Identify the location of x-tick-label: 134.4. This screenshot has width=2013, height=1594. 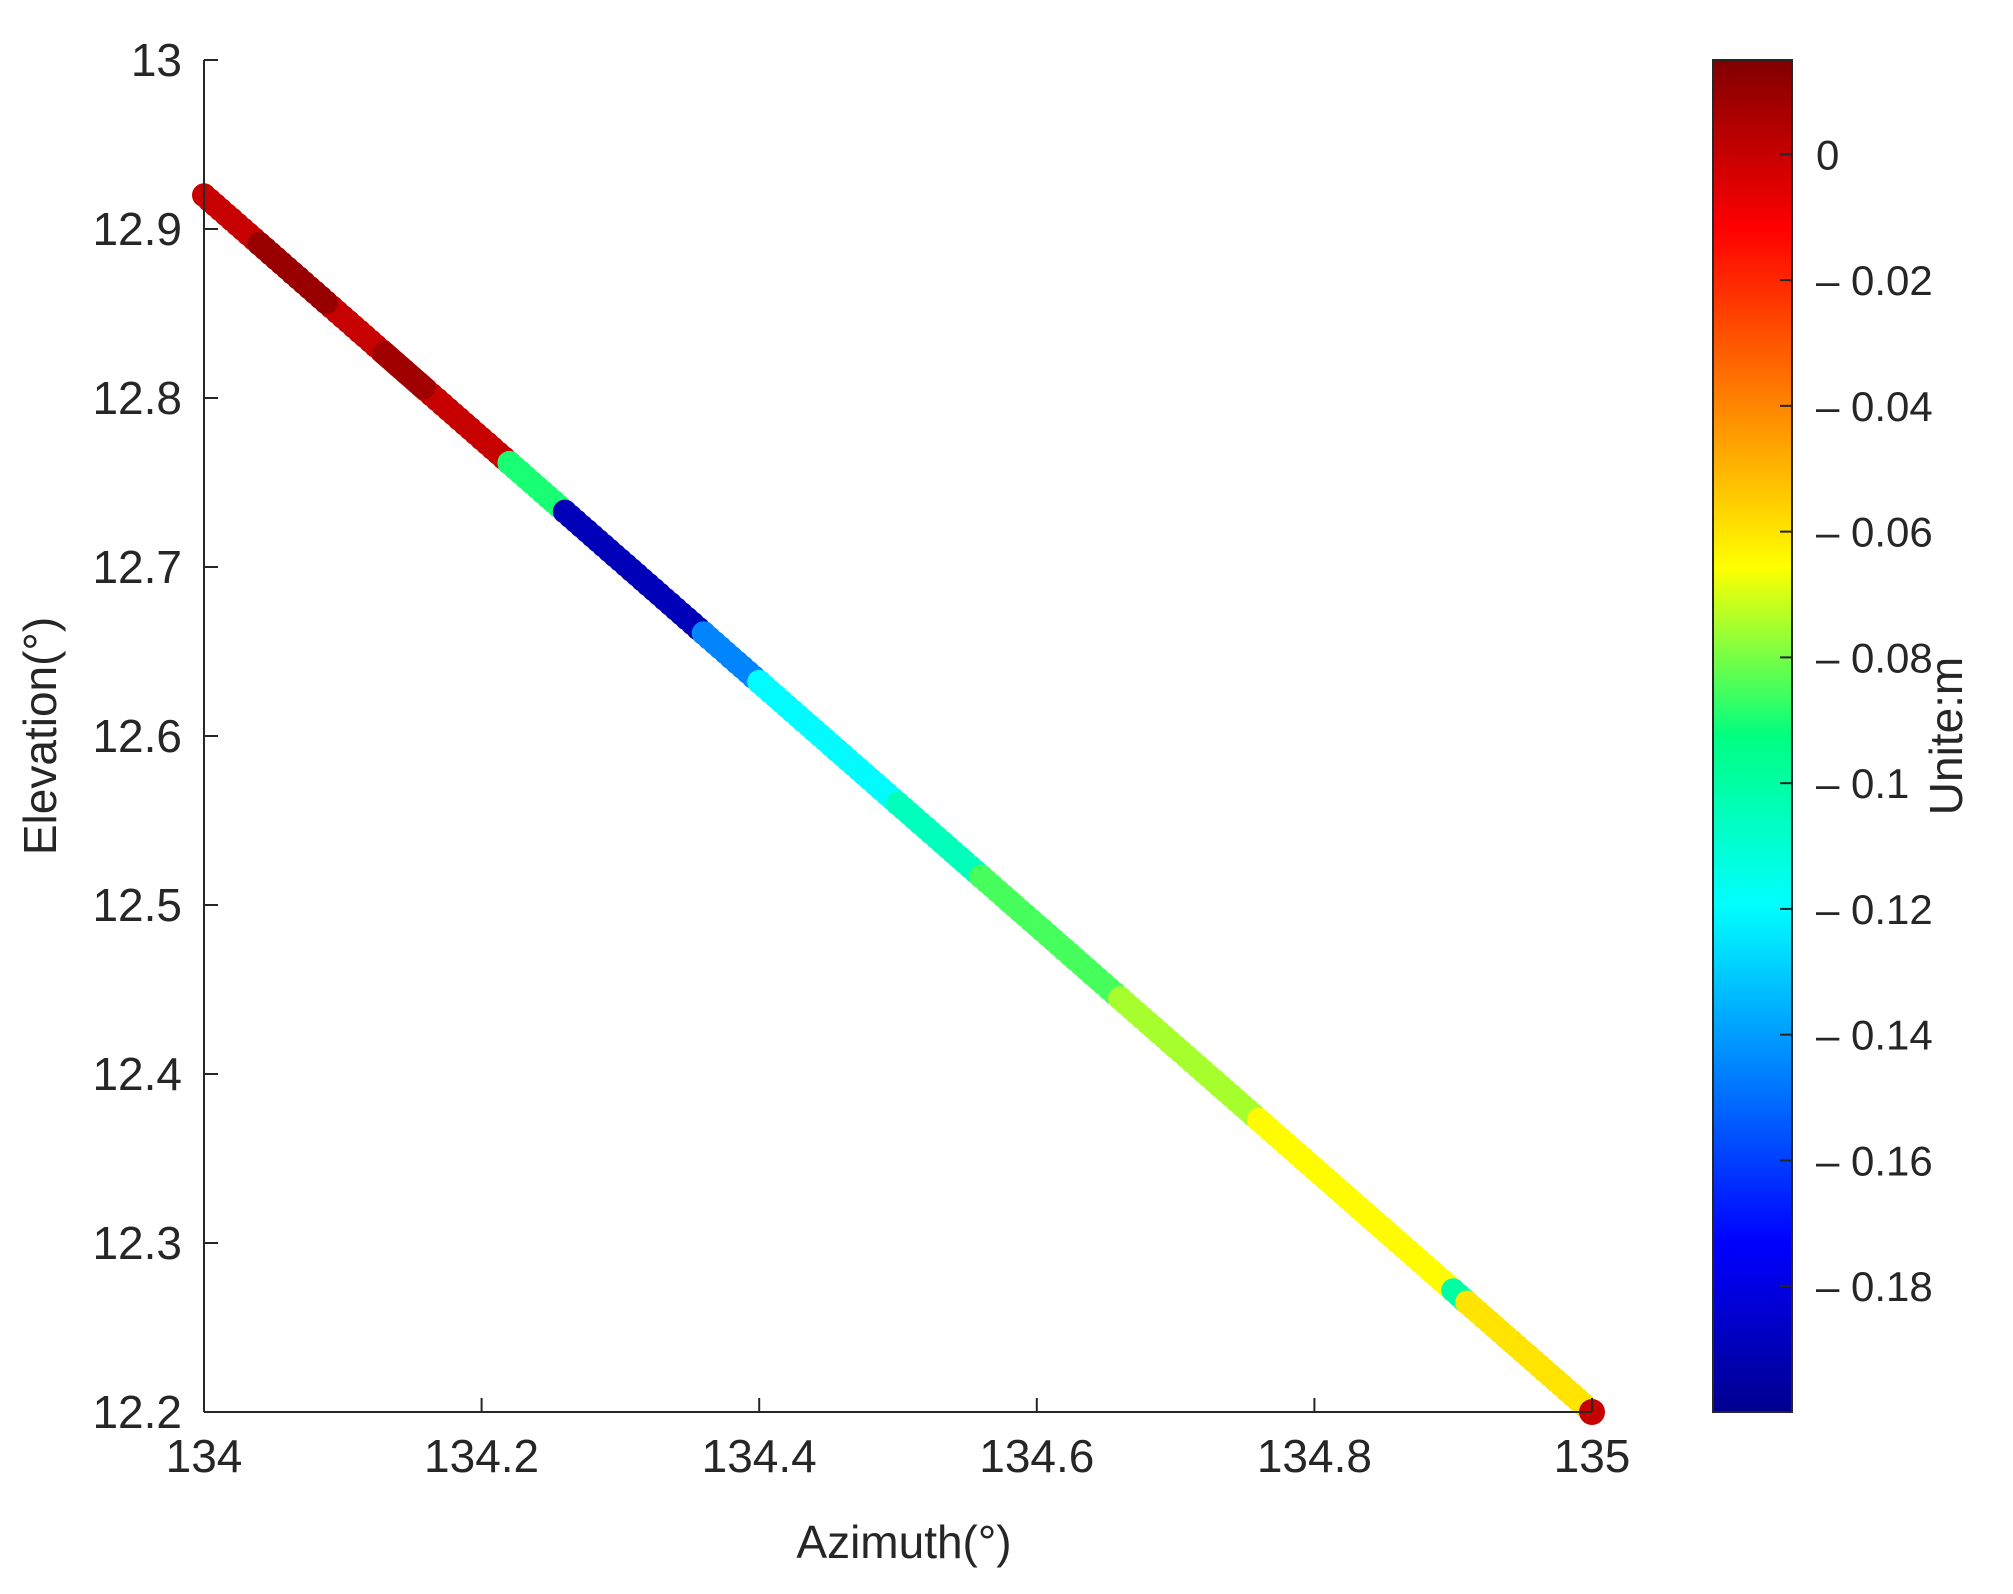
(759, 1456).